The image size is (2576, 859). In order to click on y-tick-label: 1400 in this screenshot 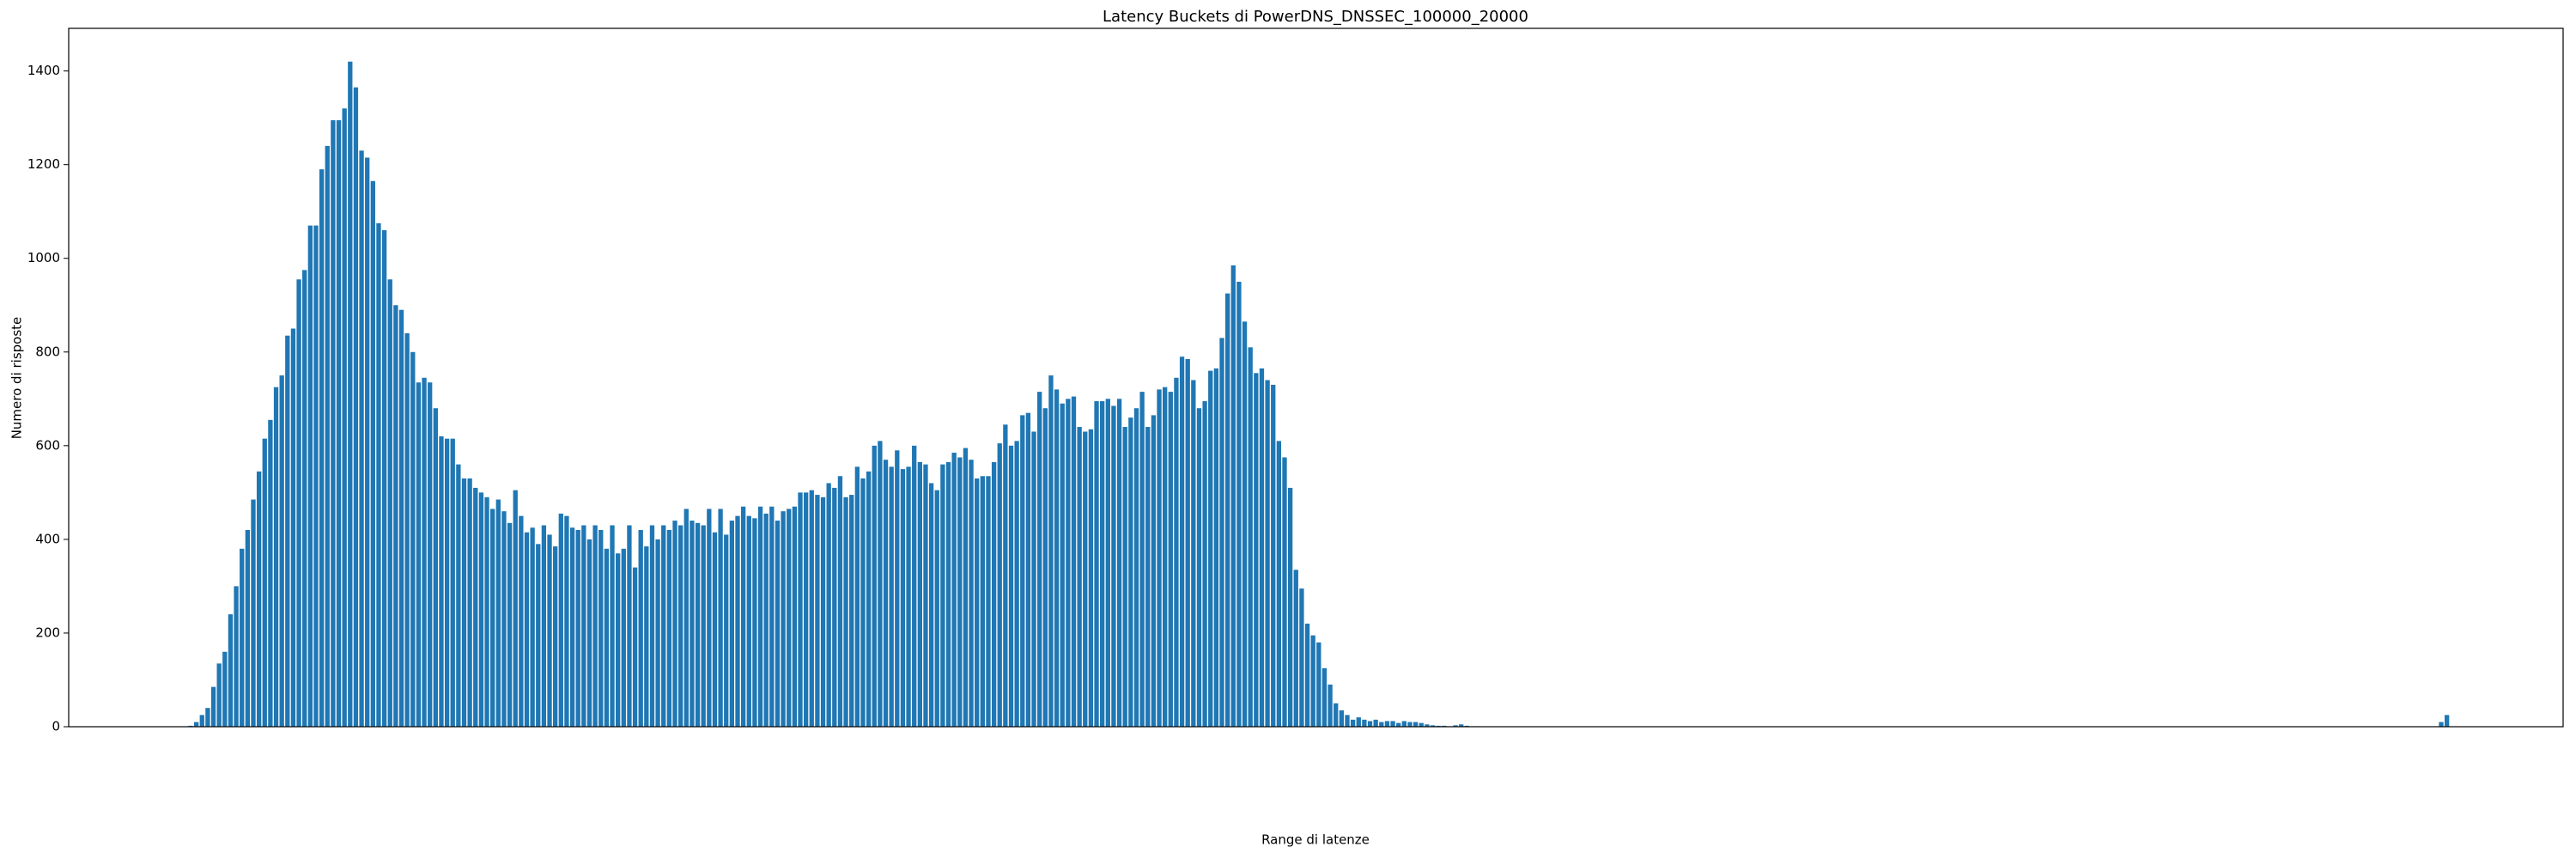, I will do `click(44, 71)`.